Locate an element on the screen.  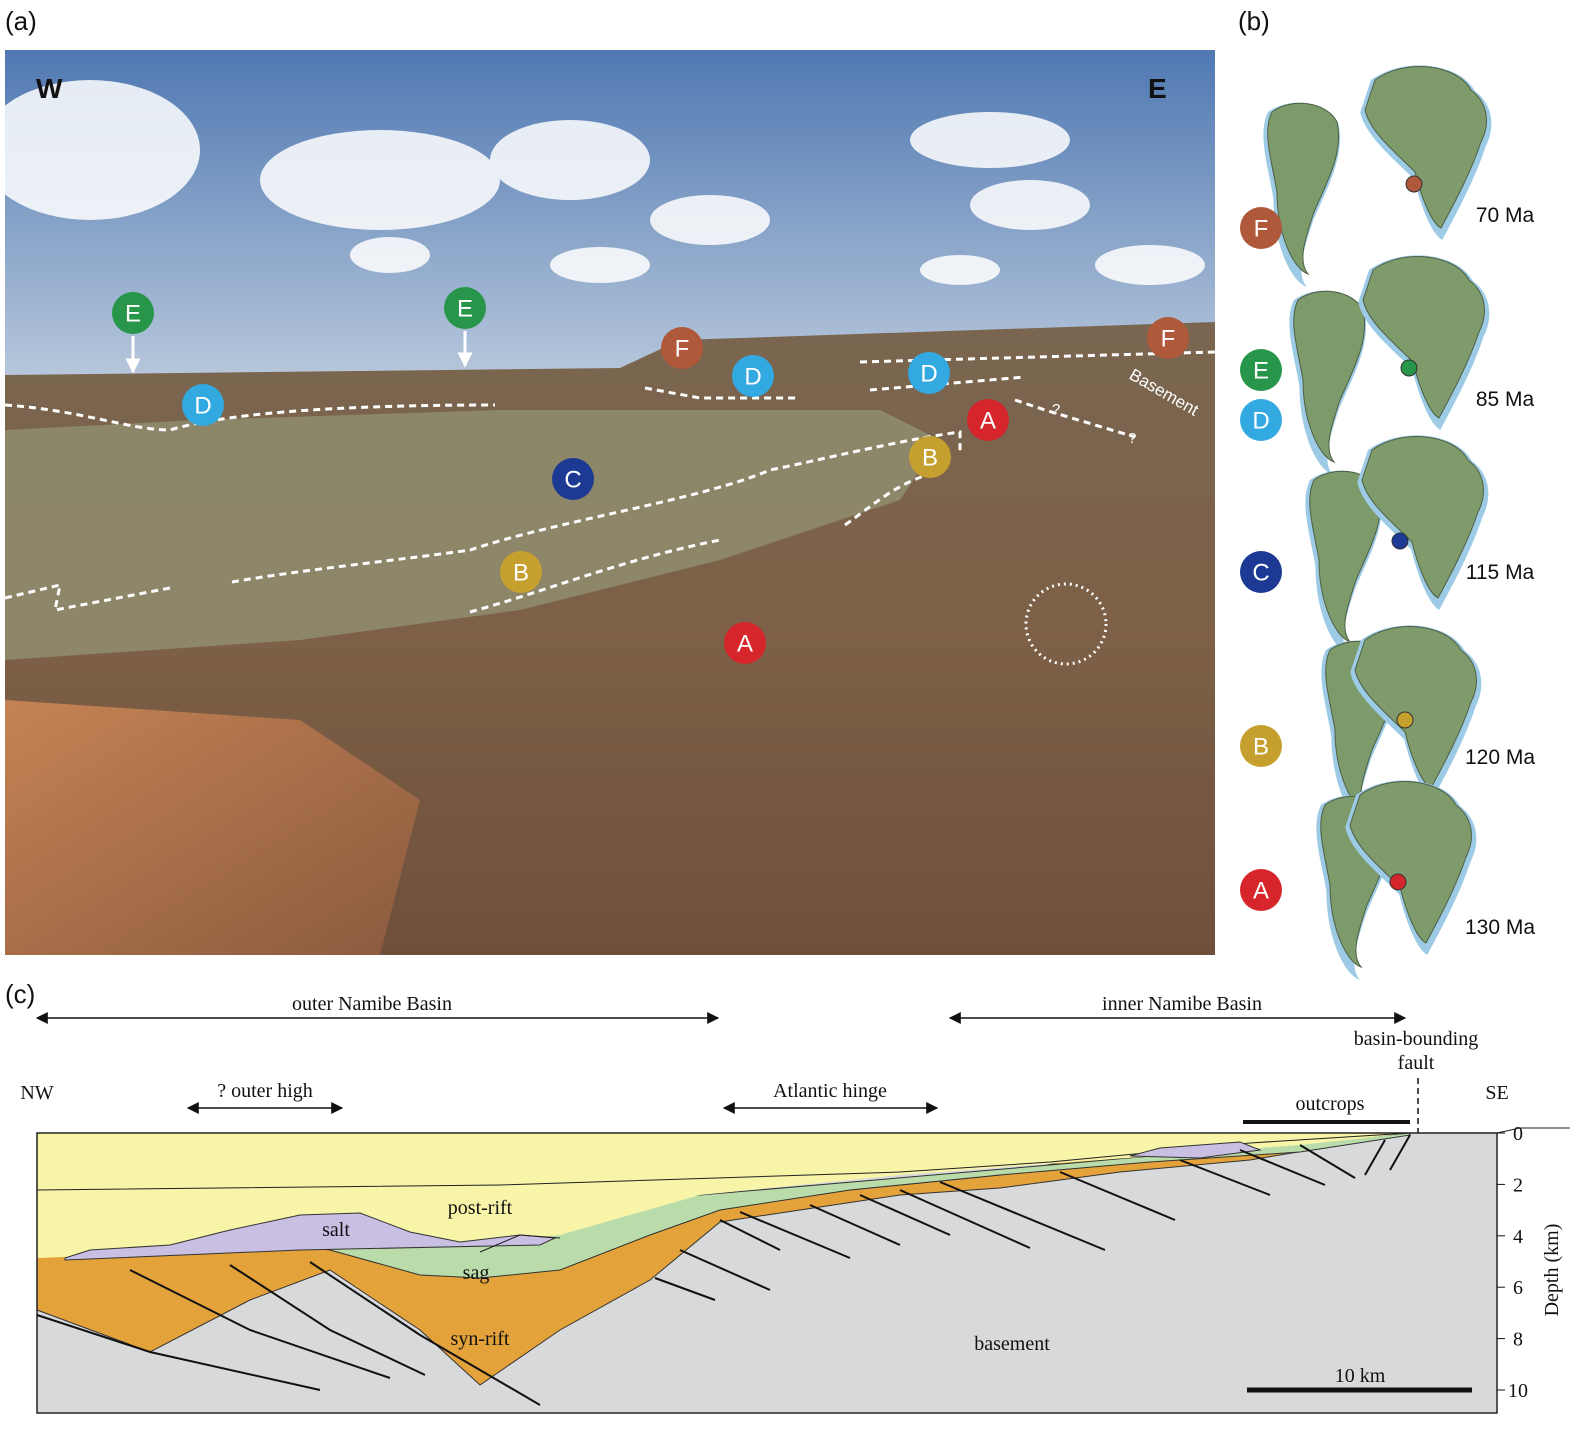
age-label: 70 Ma is located at coordinates (1505, 215).